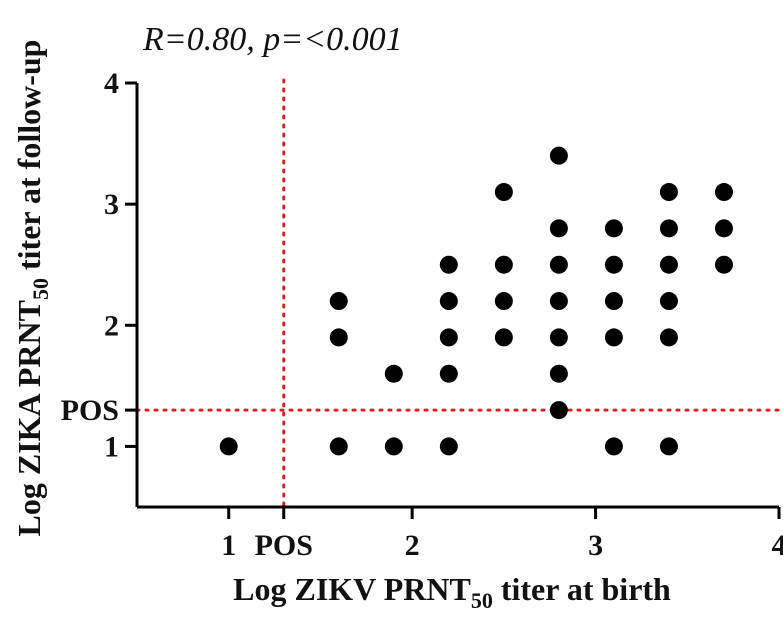 The height and width of the screenshot is (617, 783). Describe the element at coordinates (777, 545) in the screenshot. I see `x-tick-label: 4` at that location.